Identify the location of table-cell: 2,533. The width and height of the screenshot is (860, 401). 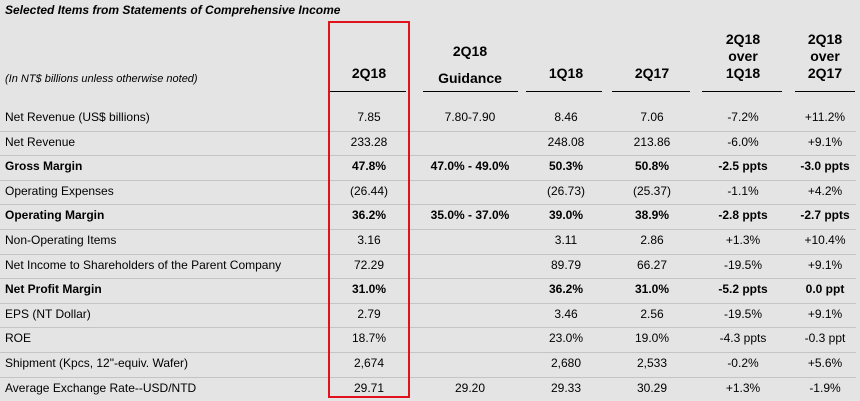
(652, 363).